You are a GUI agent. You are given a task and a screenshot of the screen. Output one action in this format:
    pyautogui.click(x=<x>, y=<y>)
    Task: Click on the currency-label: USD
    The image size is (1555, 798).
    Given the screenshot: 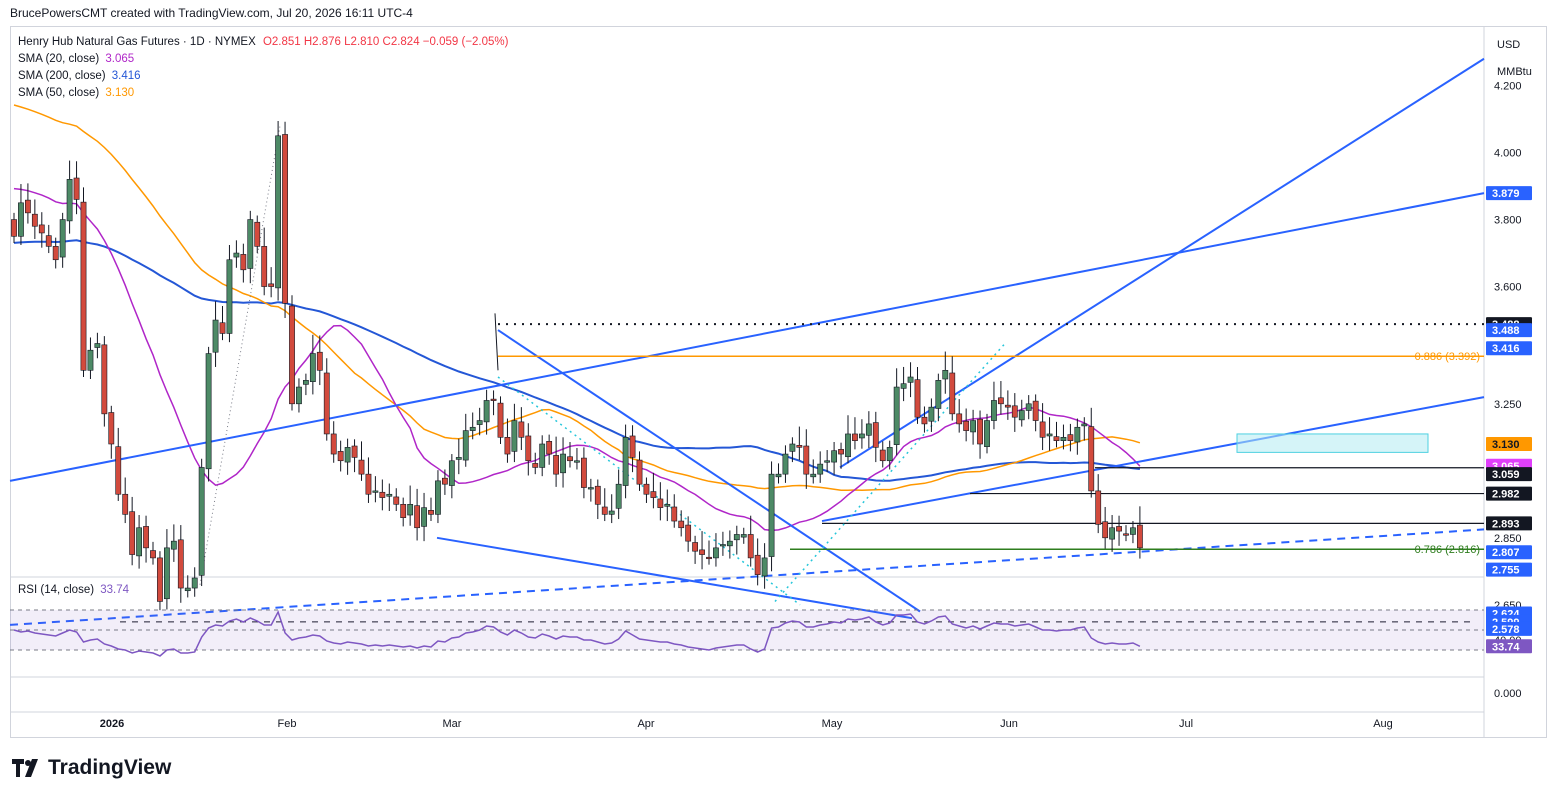 What is the action you would take?
    pyautogui.click(x=1508, y=45)
    